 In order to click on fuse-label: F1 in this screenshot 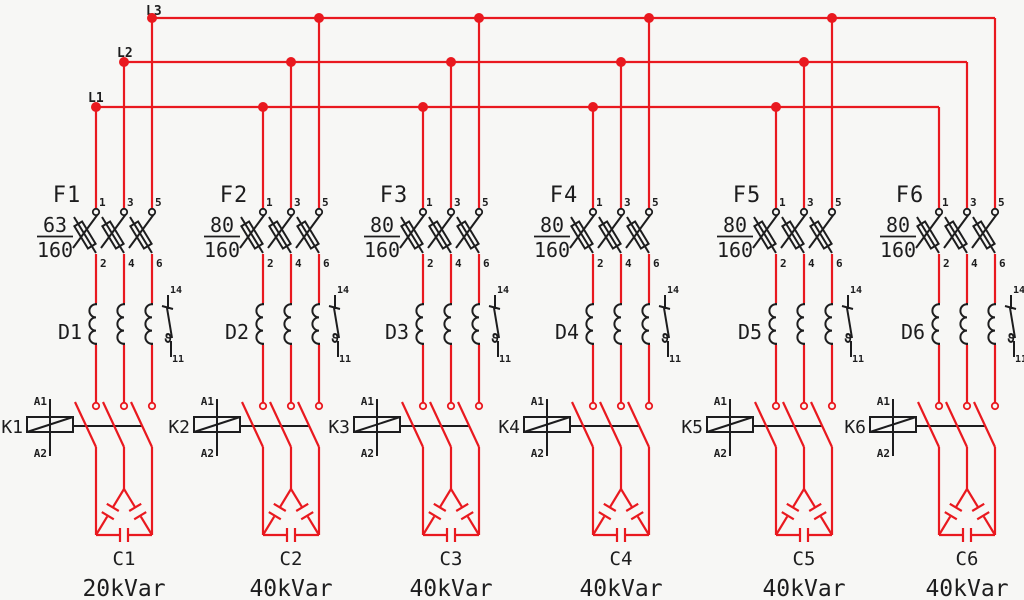, I will do `click(67, 195)`.